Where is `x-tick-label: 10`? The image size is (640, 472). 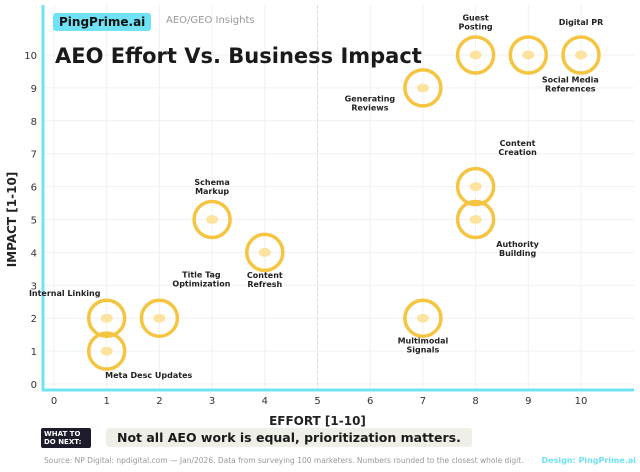
x-tick-label: 10 is located at coordinates (581, 401).